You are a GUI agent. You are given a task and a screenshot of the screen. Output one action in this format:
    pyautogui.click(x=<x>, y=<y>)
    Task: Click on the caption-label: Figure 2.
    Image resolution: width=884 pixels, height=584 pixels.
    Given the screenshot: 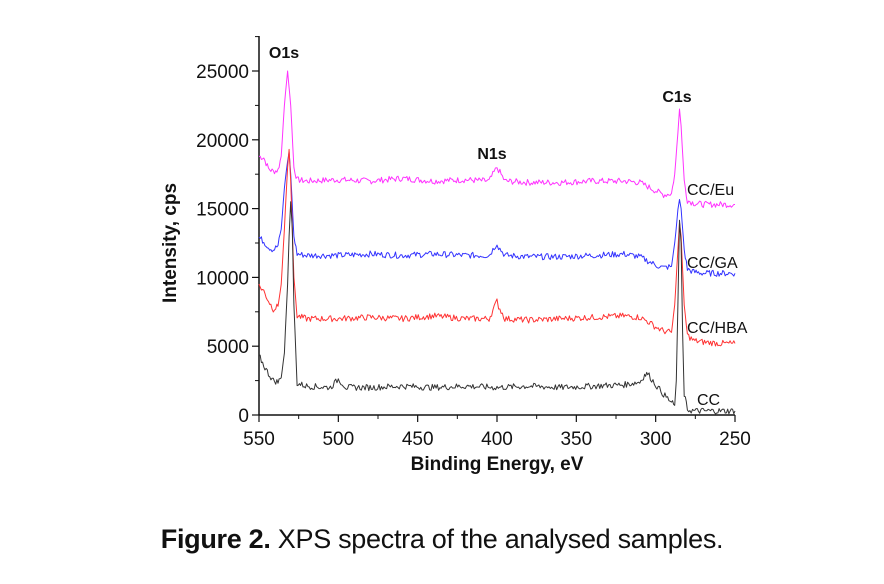 What is the action you would take?
    pyautogui.click(x=215, y=539)
    